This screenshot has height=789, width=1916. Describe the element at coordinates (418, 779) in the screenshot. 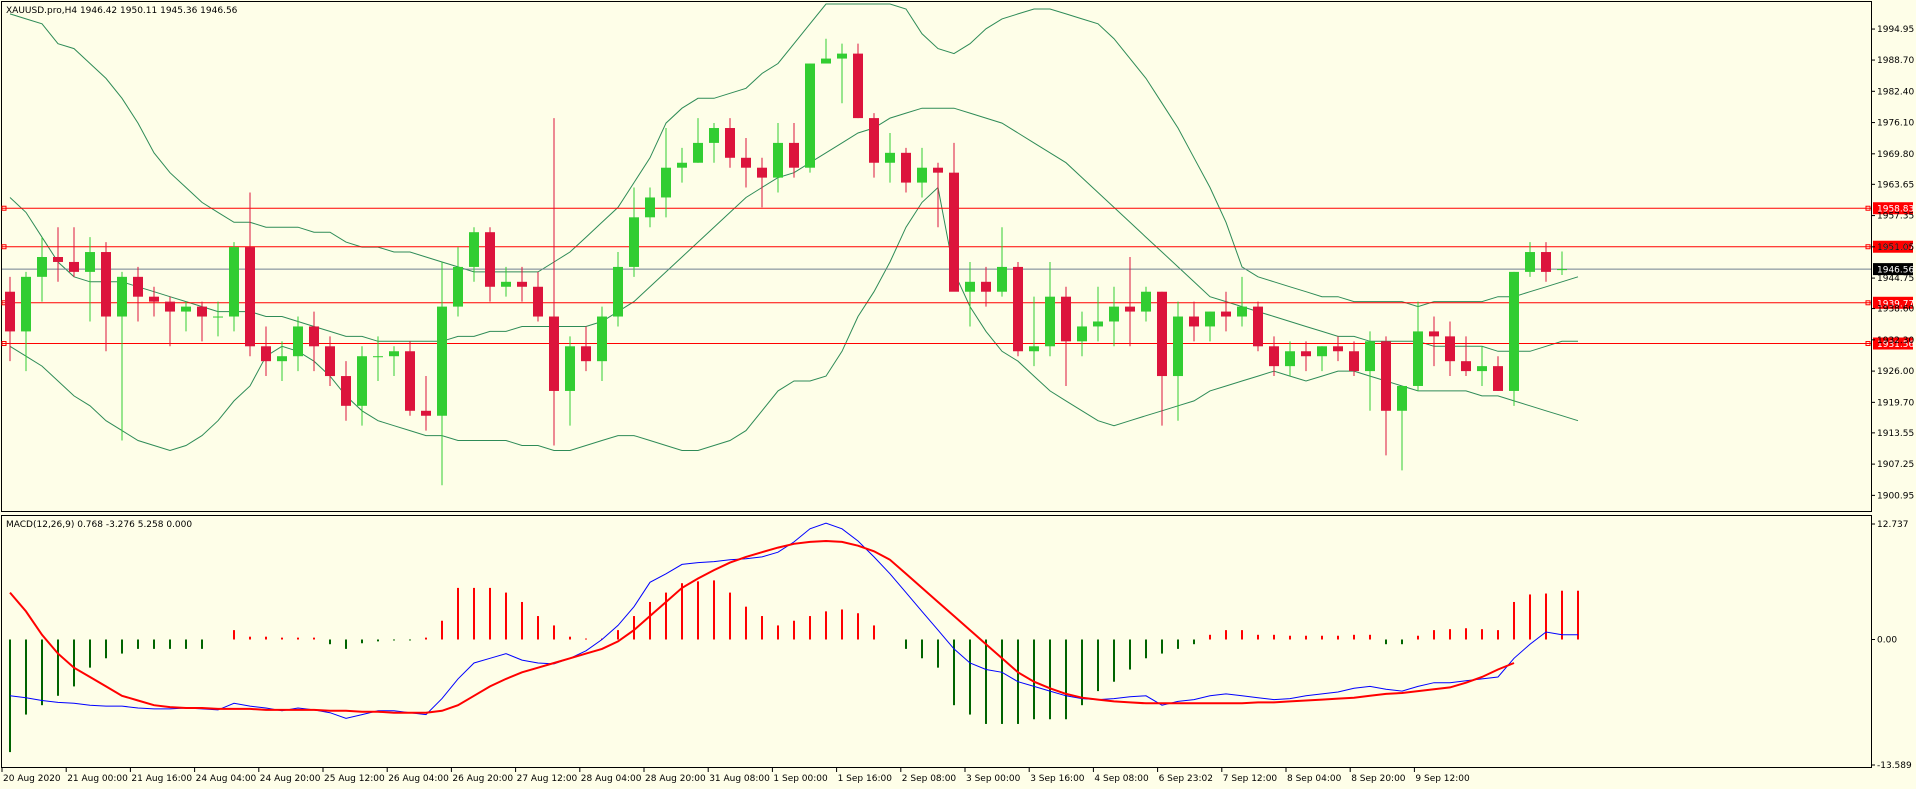

I see `time-tick-label: 26 Aug 04:00` at that location.